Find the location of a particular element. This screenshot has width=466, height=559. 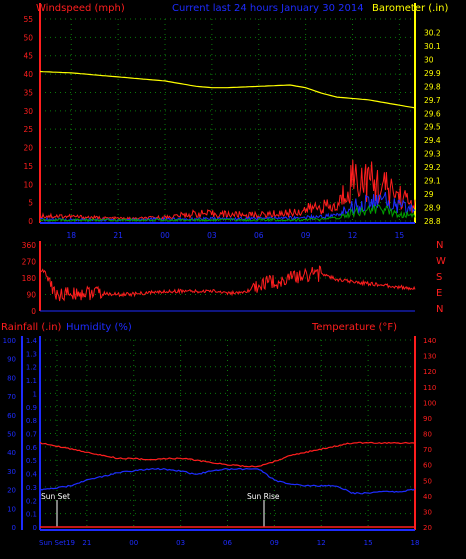

temperature-tick-label: 130 is located at coordinates (429, 357).